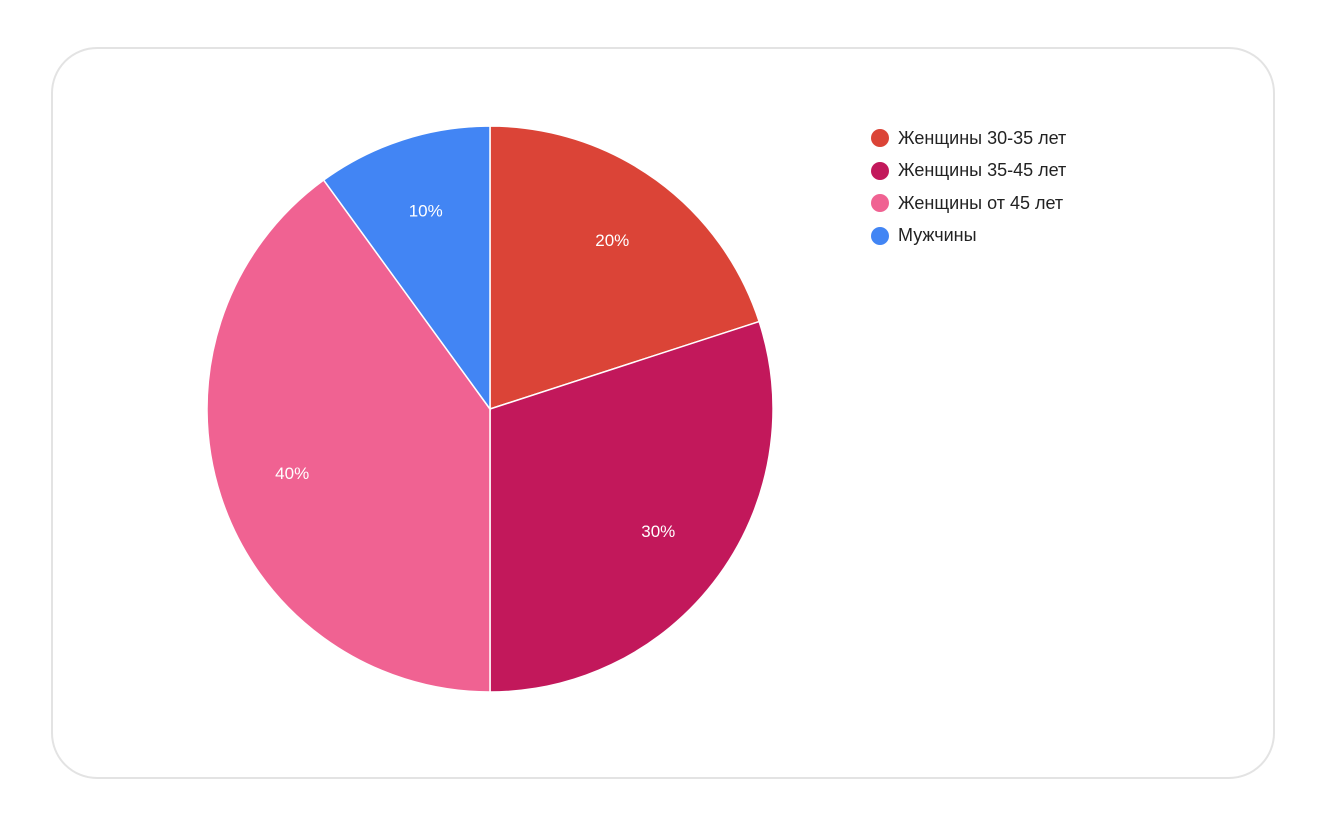 The width and height of the screenshot is (1327, 837). What do you see at coordinates (981, 202) in the screenshot?
I see `legend-label: Женщины от 45 лет` at bounding box center [981, 202].